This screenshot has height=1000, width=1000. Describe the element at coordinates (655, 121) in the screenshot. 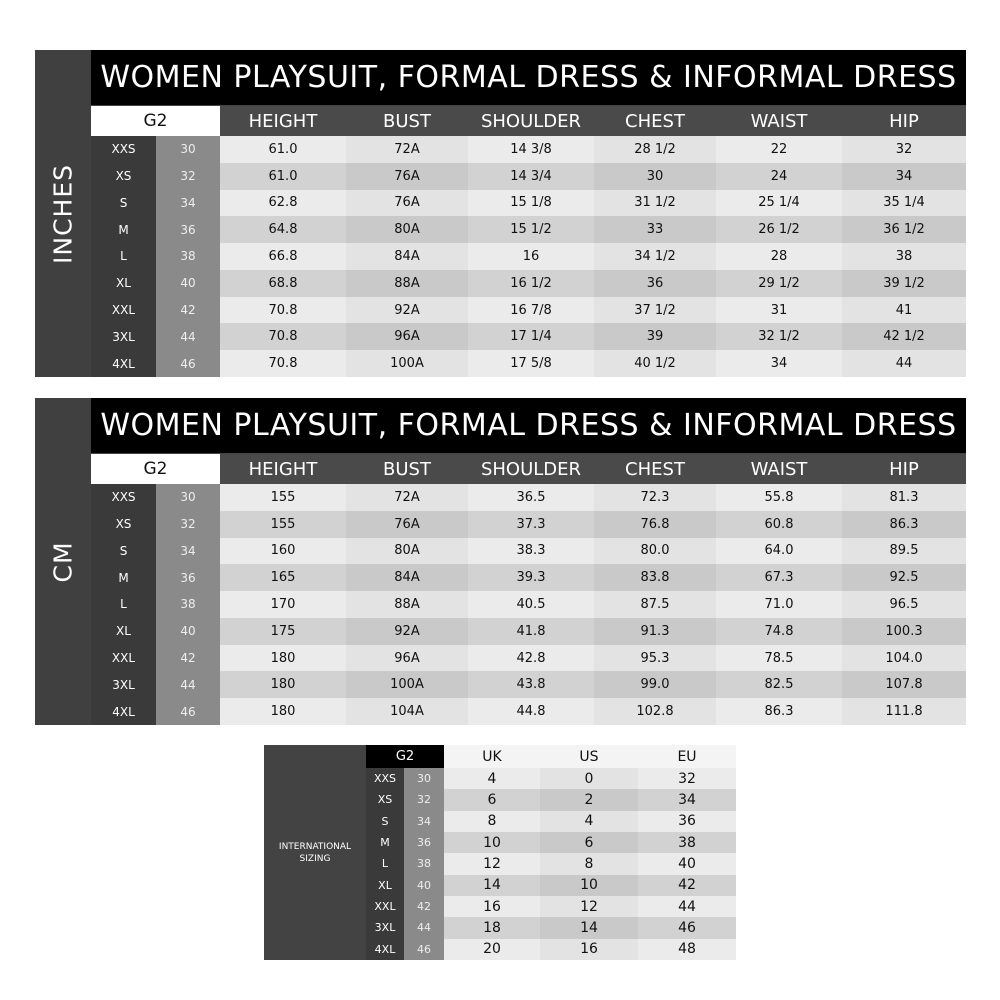

I see `column-header-chest: CHEST` at that location.